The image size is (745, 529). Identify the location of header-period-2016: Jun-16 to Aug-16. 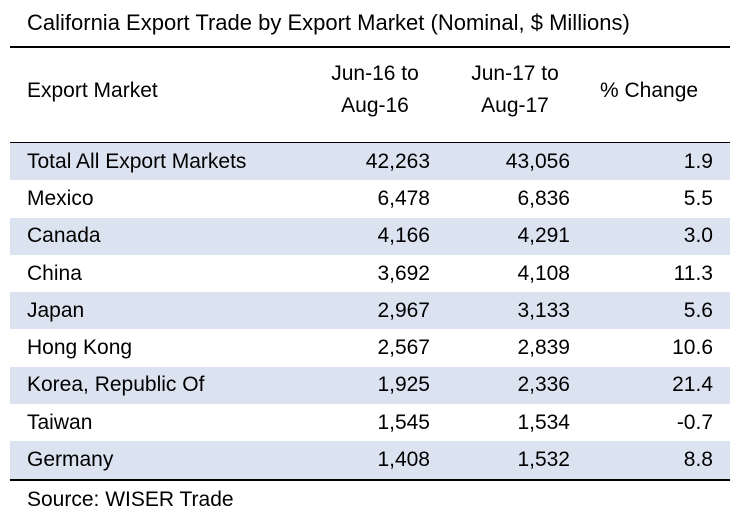
(375, 90).